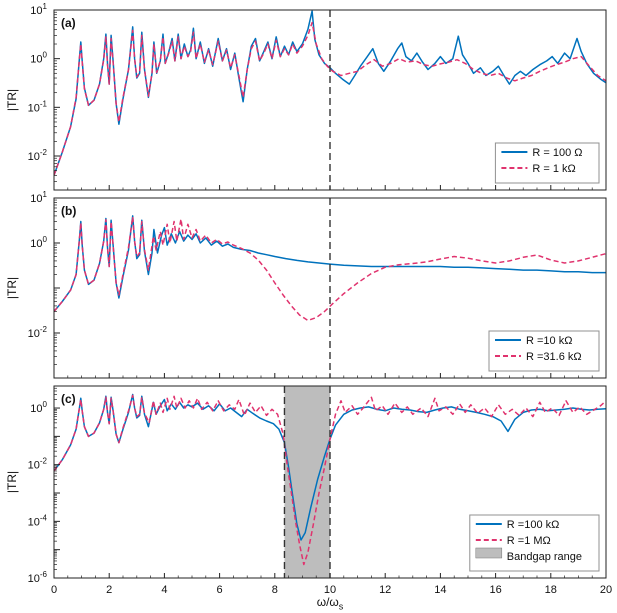 The width and height of the screenshot is (617, 613). Describe the element at coordinates (495, 590) in the screenshot. I see `x-tick-label: 16` at that location.